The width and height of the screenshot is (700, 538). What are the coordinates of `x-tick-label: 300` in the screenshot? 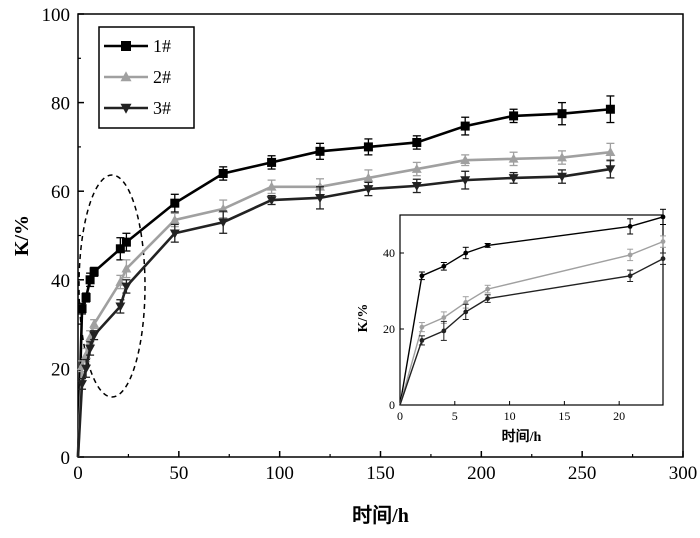 It's located at (683, 473).